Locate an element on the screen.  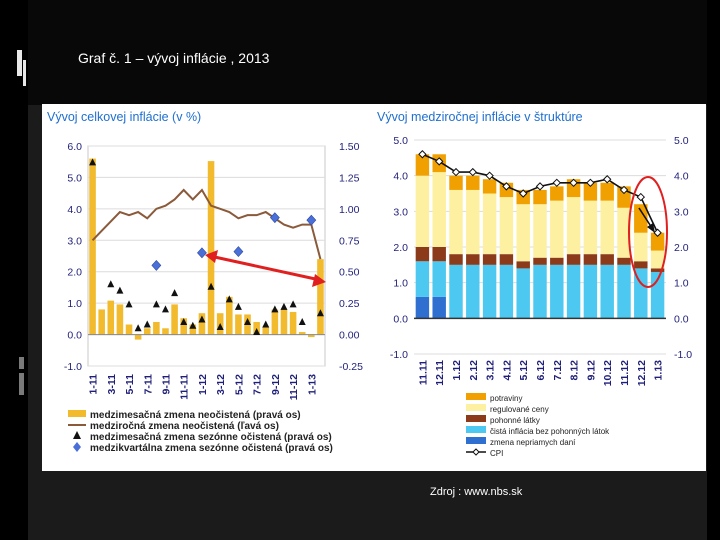
right-y-tick-label: -0.25 is located at coordinates (351, 367).